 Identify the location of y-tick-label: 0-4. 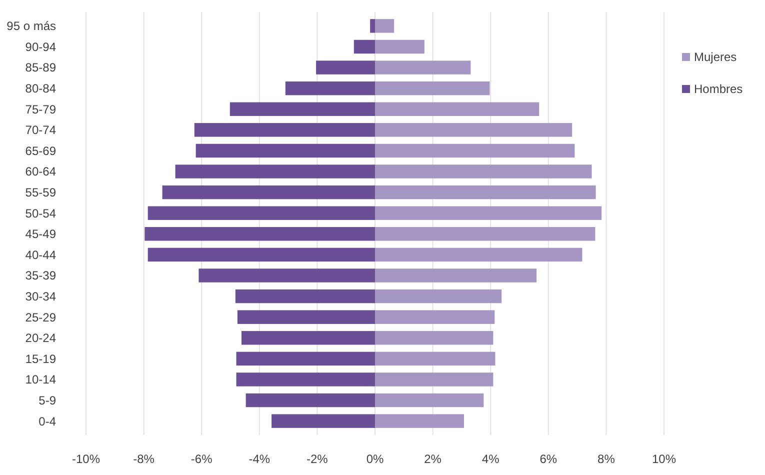
(47, 421).